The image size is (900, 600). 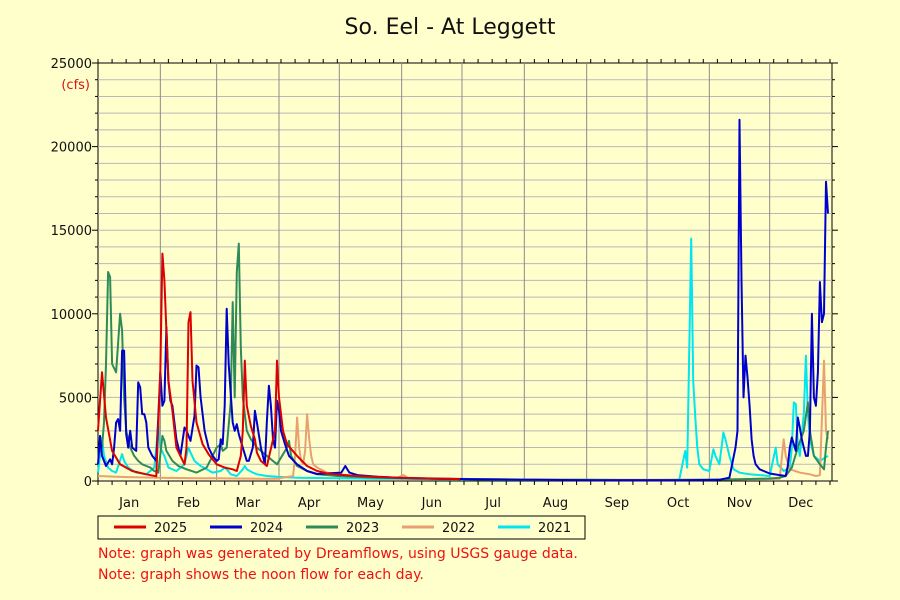 What do you see at coordinates (617, 503) in the screenshot?
I see `x-tick-label: Sep` at bounding box center [617, 503].